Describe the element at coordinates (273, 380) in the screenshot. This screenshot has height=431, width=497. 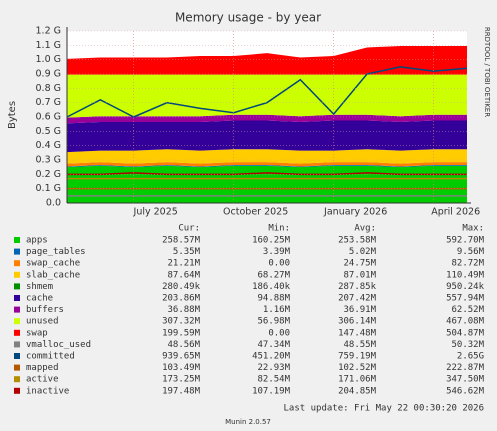
I see `legend-value: 82.54M` at that location.